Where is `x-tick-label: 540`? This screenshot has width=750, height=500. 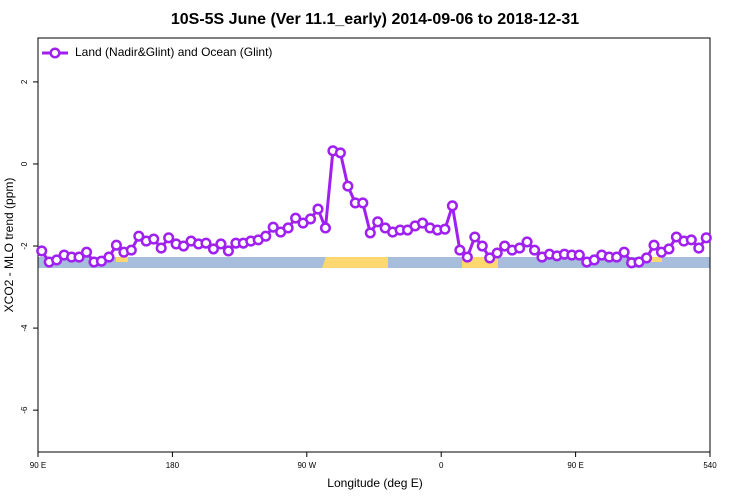
x-tick-label: 540 is located at coordinates (710, 465).